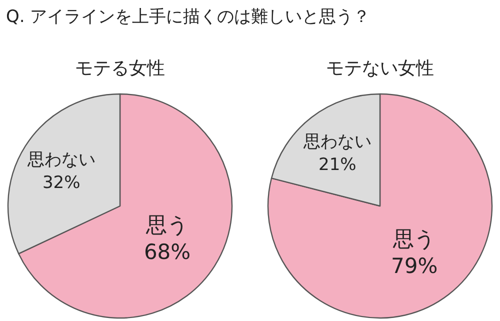 This screenshot has height=321, width=500. I want to click on data-label: 32%, so click(61, 182).